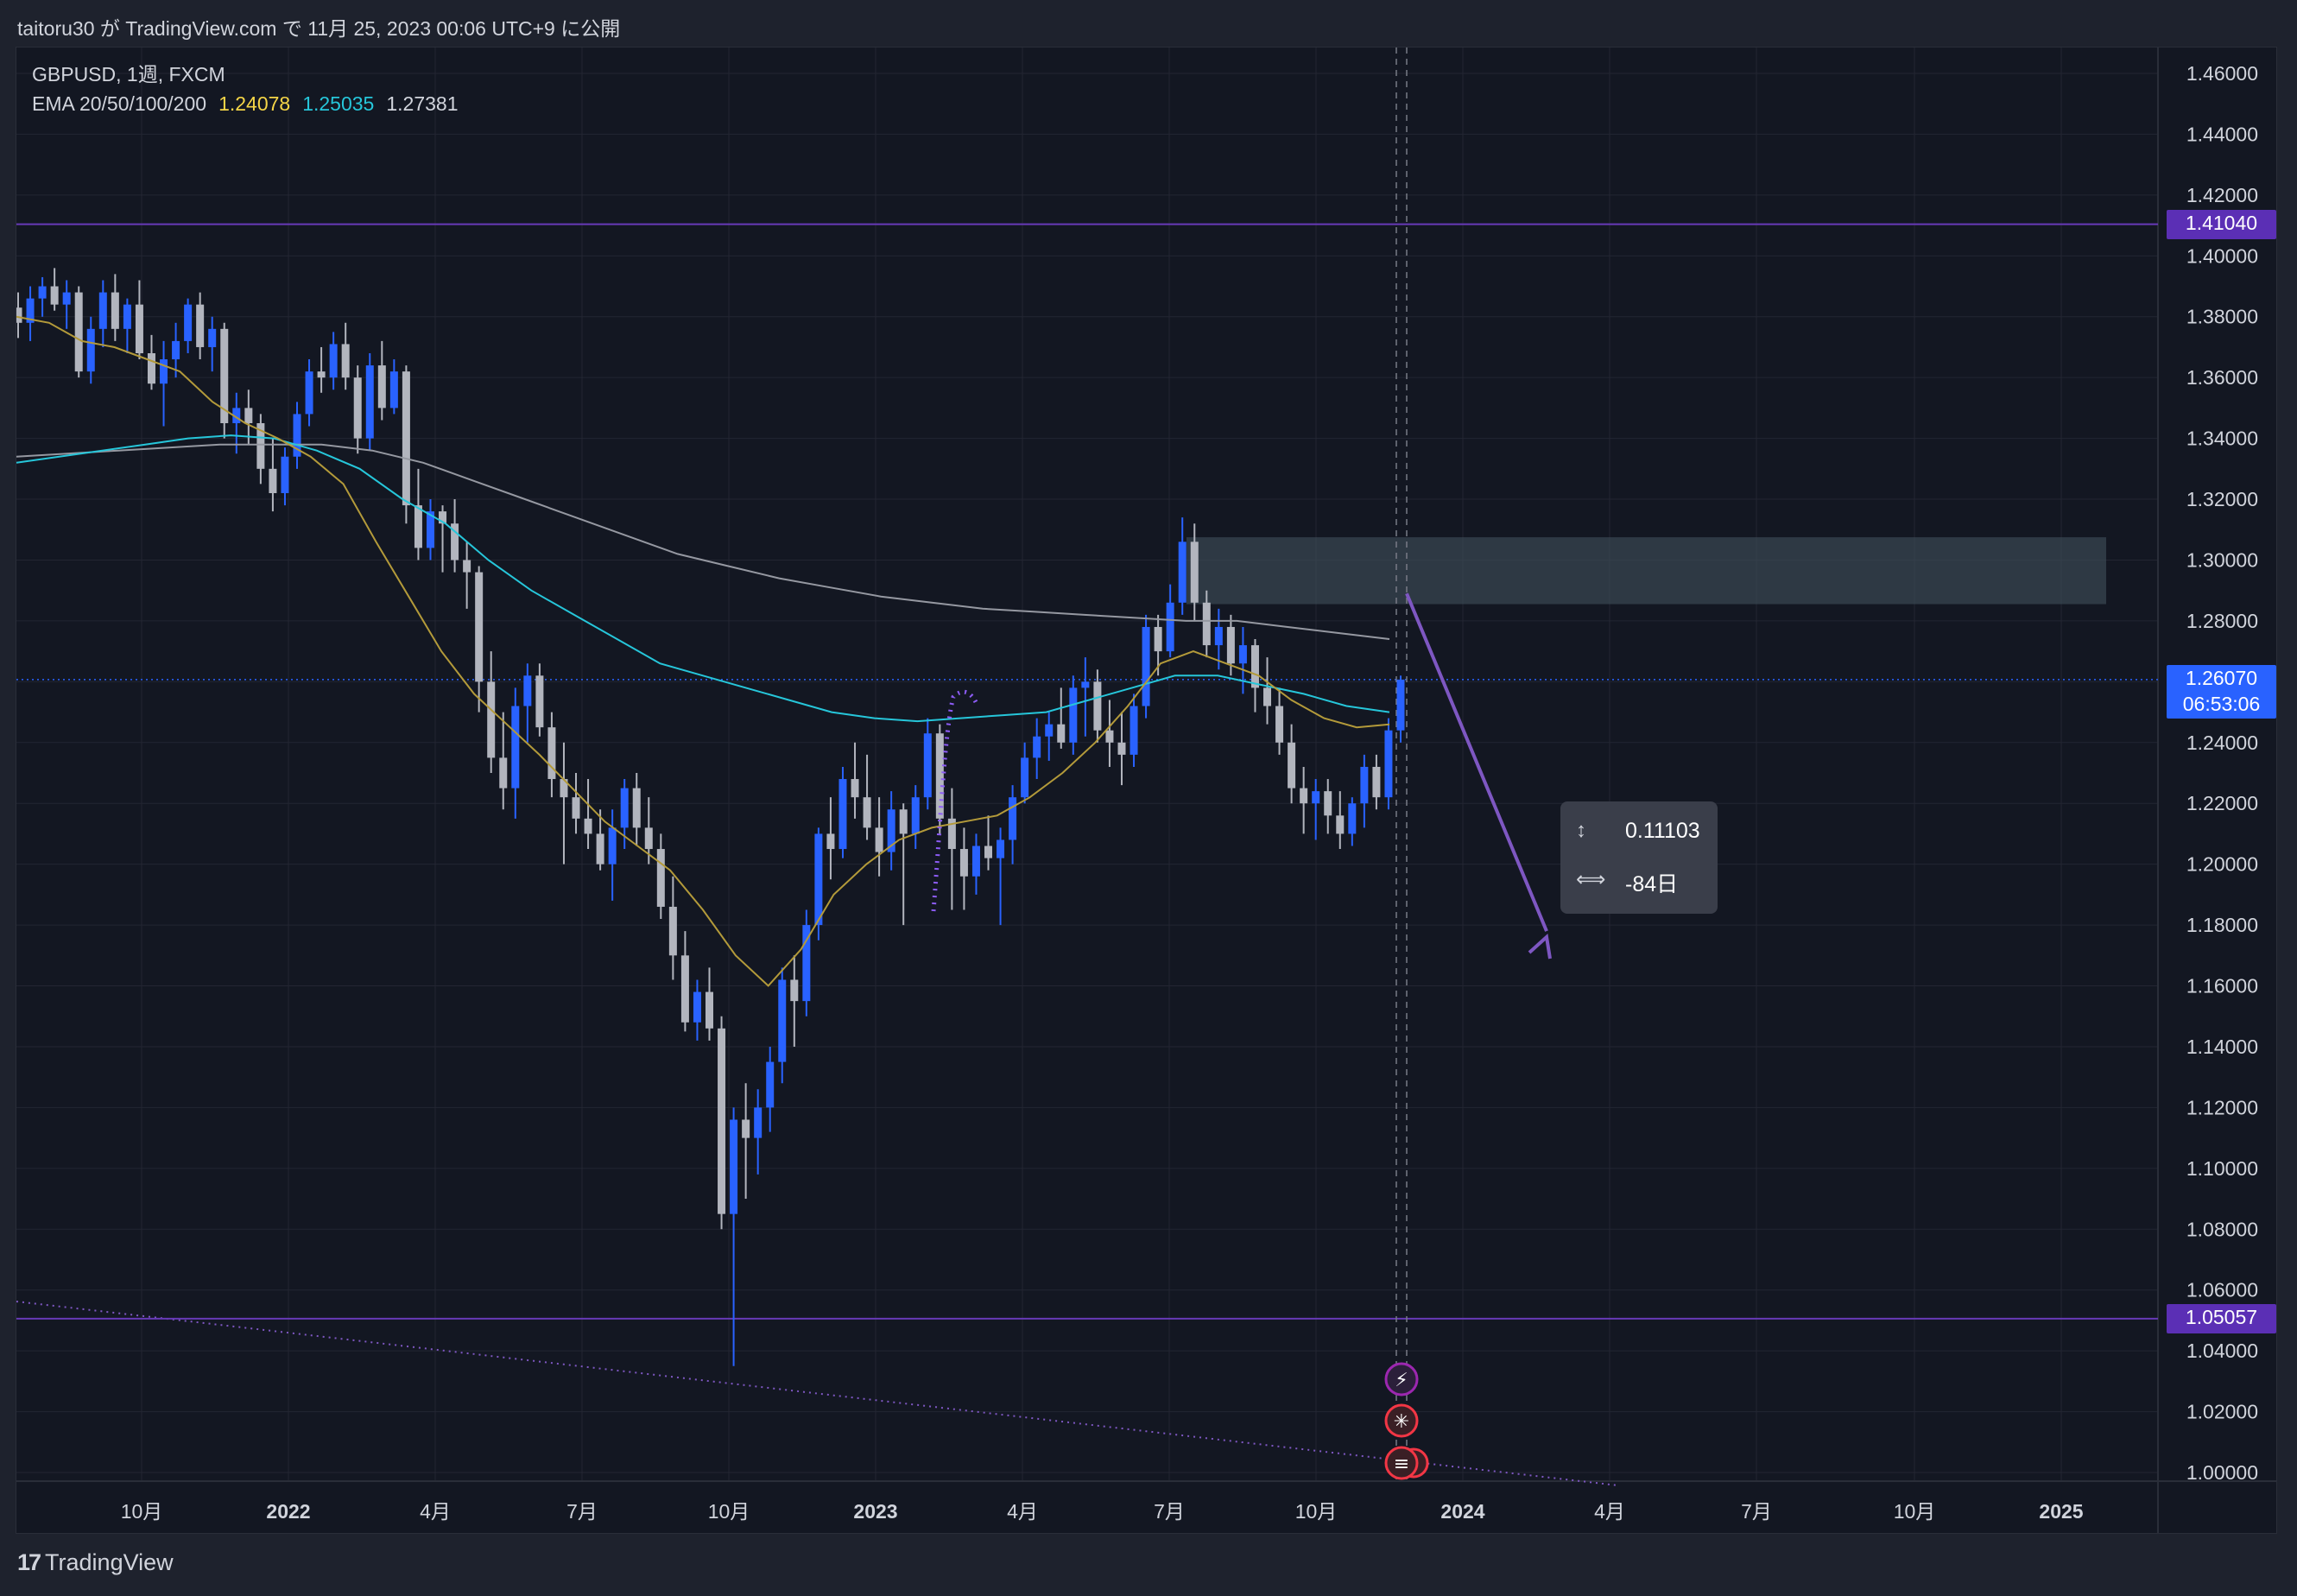 This screenshot has width=2297, height=1596. What do you see at coordinates (2222, 1412) in the screenshot?
I see `price-tick-label: 1.02000` at bounding box center [2222, 1412].